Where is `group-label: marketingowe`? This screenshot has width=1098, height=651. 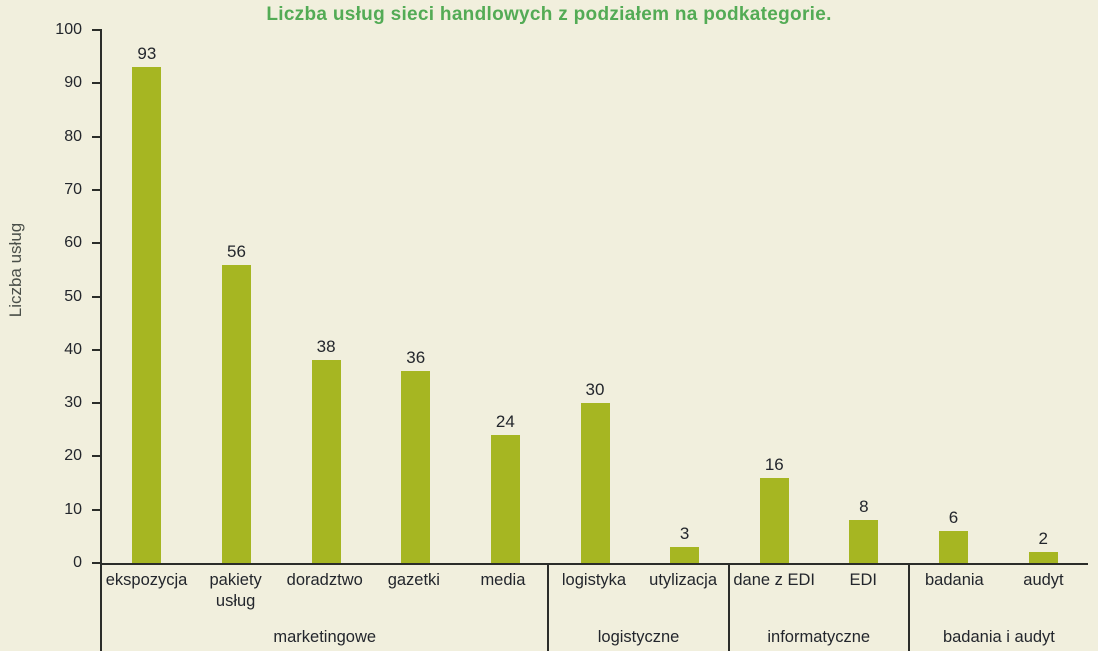
group-label: marketingowe is located at coordinates (325, 637).